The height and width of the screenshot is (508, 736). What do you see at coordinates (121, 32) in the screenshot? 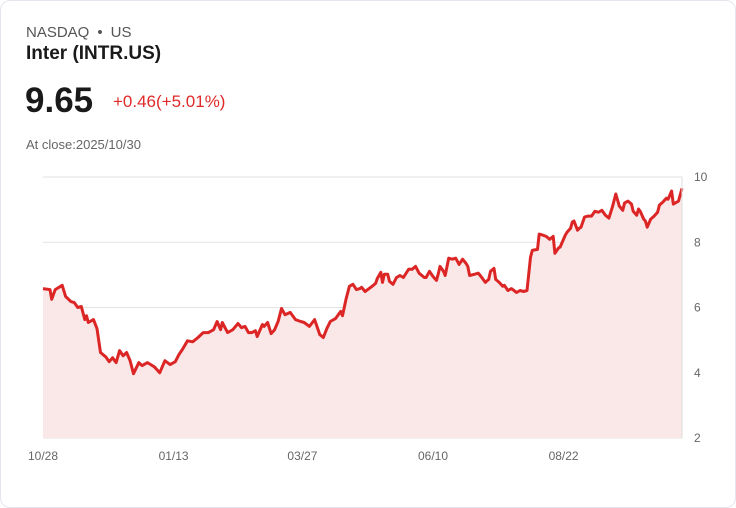
I see `region: US` at bounding box center [121, 32].